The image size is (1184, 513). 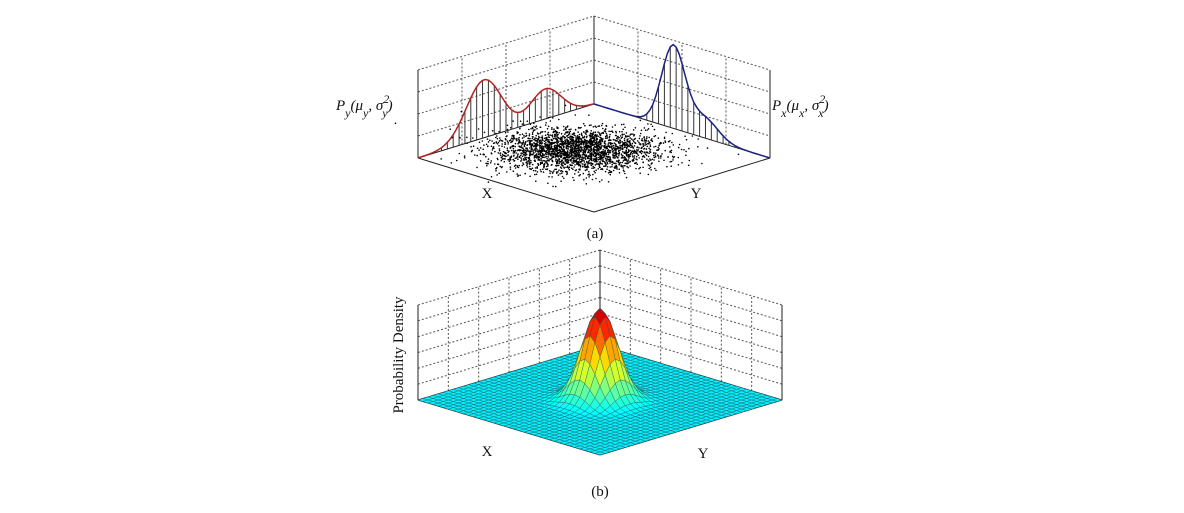 I want to click on axis-line, so click(x=691, y=293).